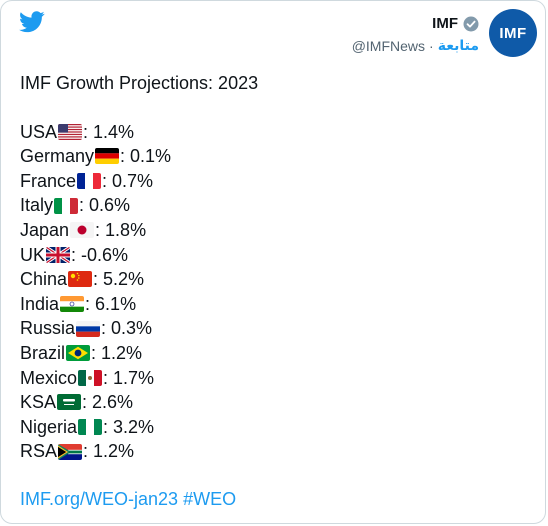 The height and width of the screenshot is (526, 548). I want to click on avatar: IMF, so click(513, 33).